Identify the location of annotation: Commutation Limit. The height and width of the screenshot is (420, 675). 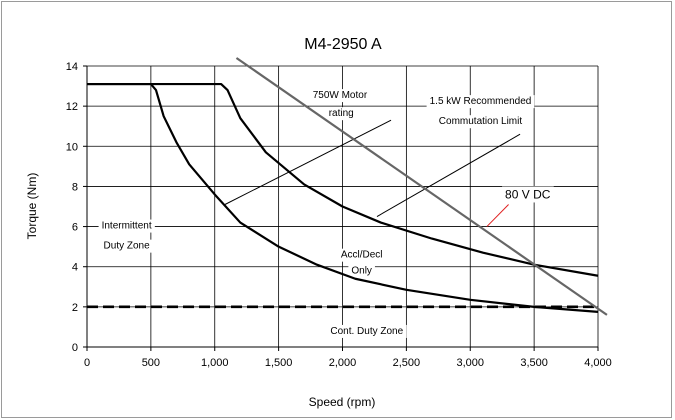
(480, 122).